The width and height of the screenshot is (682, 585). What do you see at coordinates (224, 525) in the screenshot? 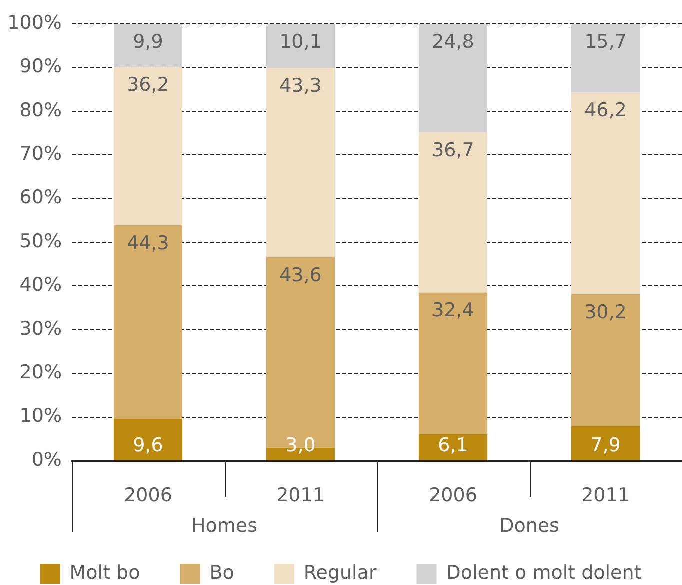
I see `text: Homes` at bounding box center [224, 525].